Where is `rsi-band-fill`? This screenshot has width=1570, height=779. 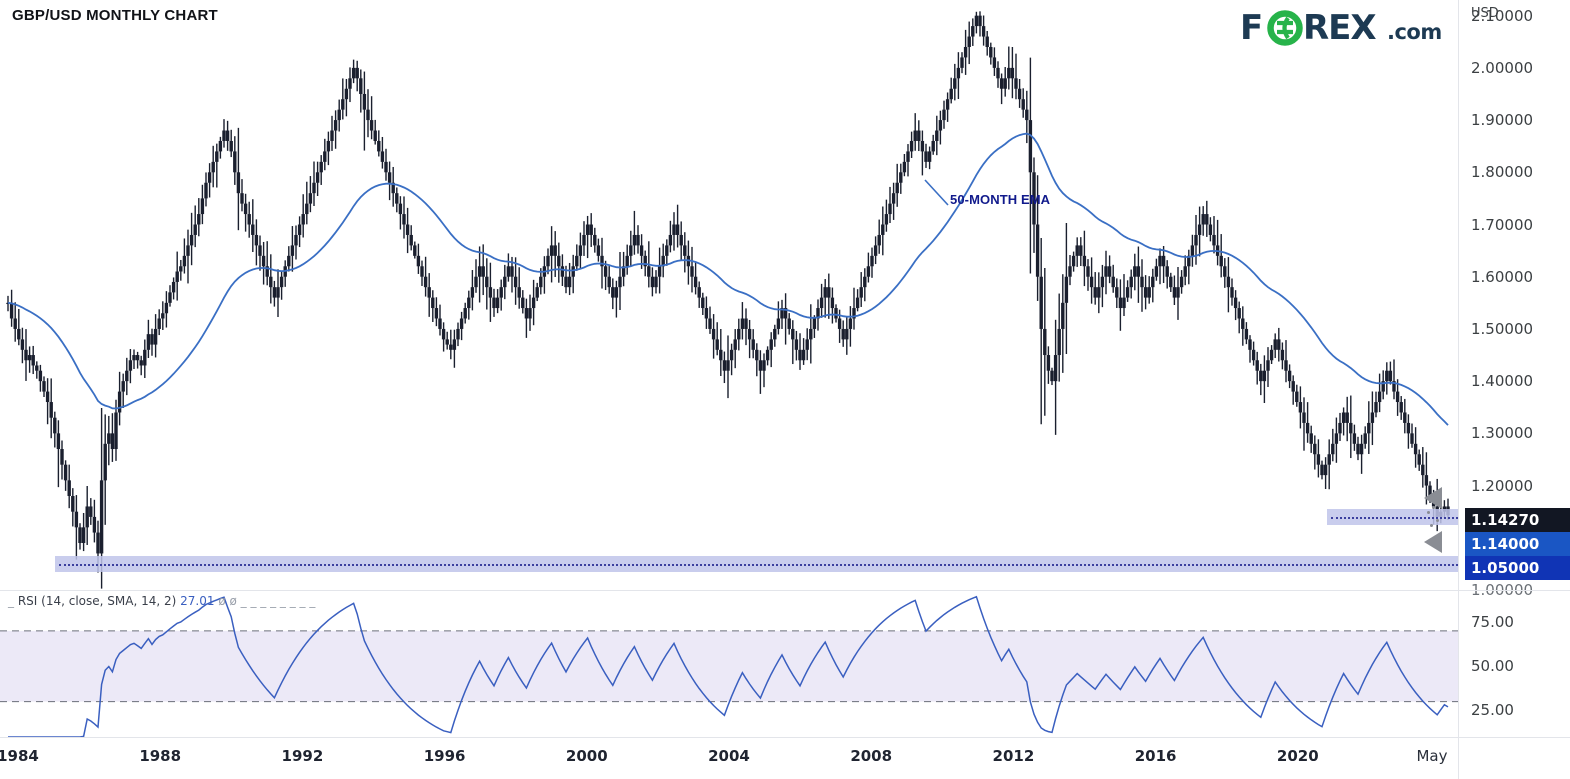 rsi-band-fill is located at coordinates (729, 666).